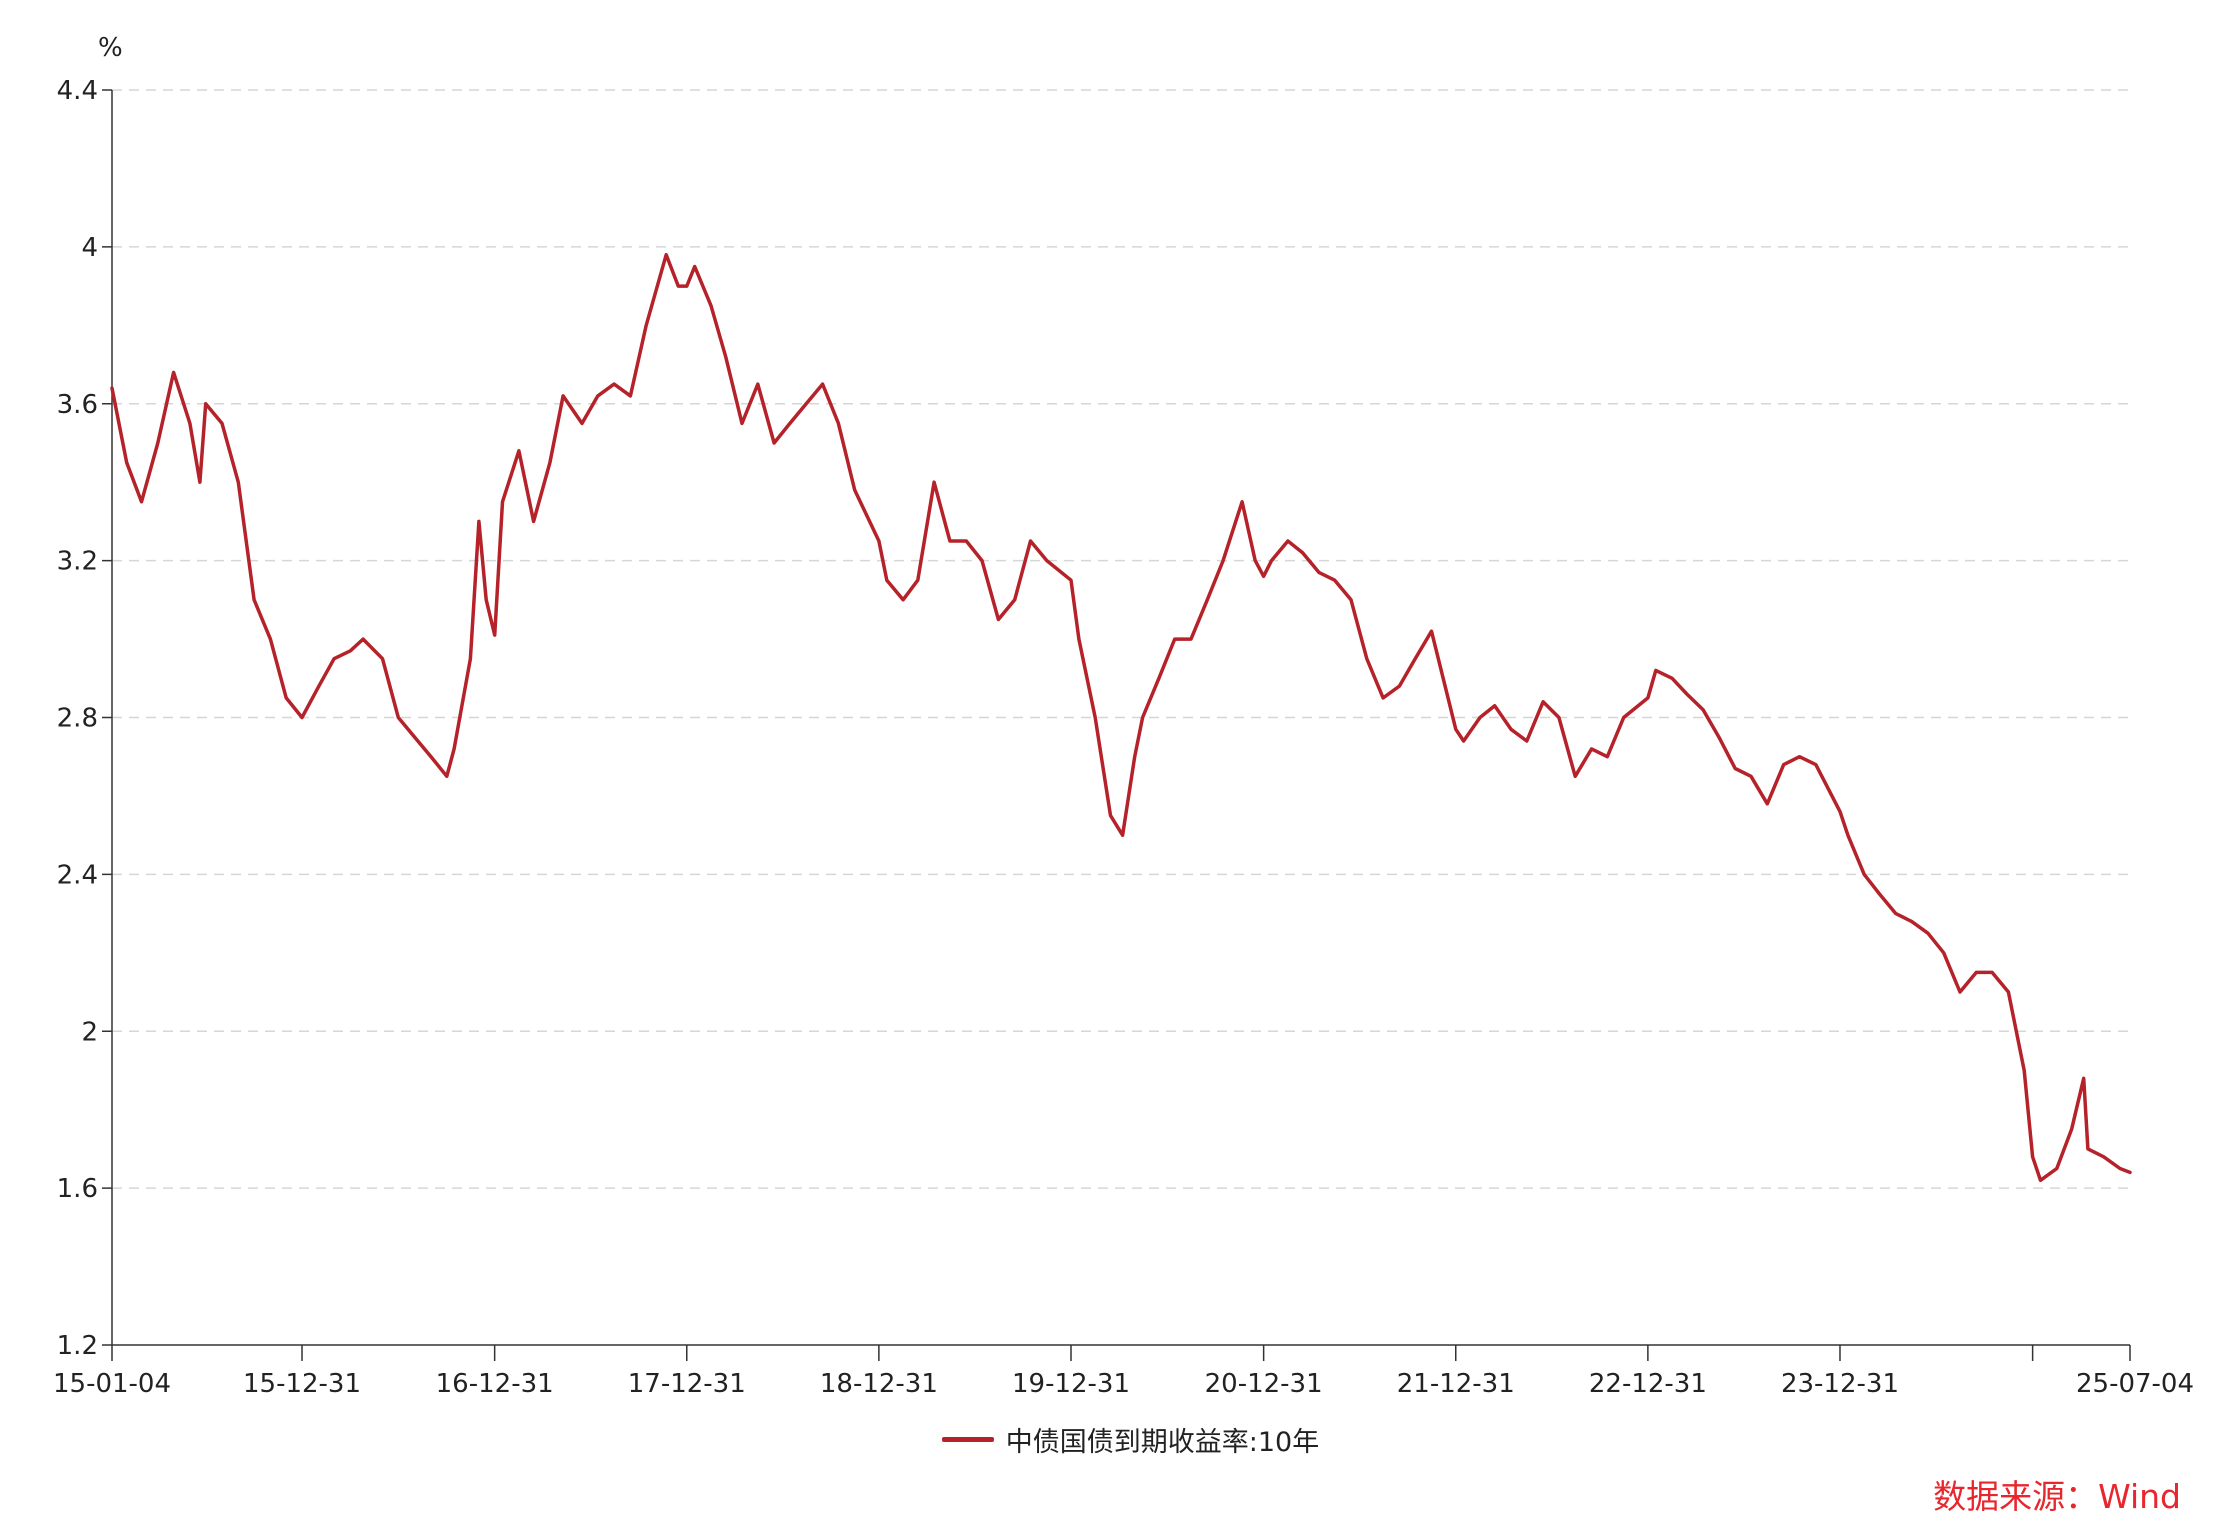 The width and height of the screenshot is (2221, 1524). What do you see at coordinates (967, 1439) in the screenshot?
I see `legend-swatch` at bounding box center [967, 1439].